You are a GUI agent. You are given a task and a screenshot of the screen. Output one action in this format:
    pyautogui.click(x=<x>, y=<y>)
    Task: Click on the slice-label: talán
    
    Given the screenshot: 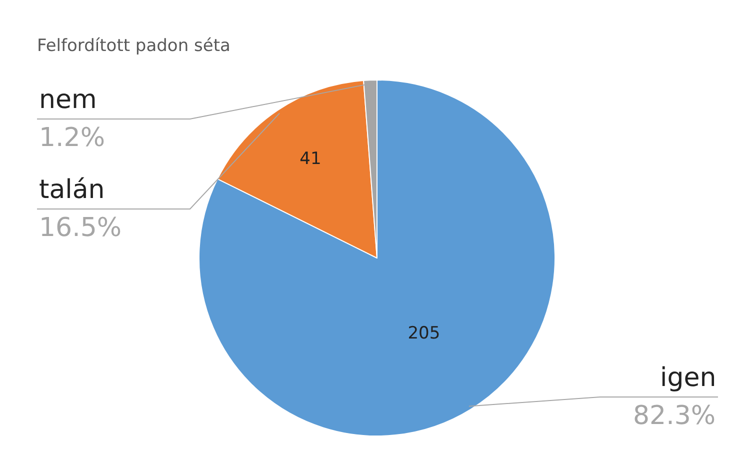 What is the action you would take?
    pyautogui.click(x=72, y=190)
    